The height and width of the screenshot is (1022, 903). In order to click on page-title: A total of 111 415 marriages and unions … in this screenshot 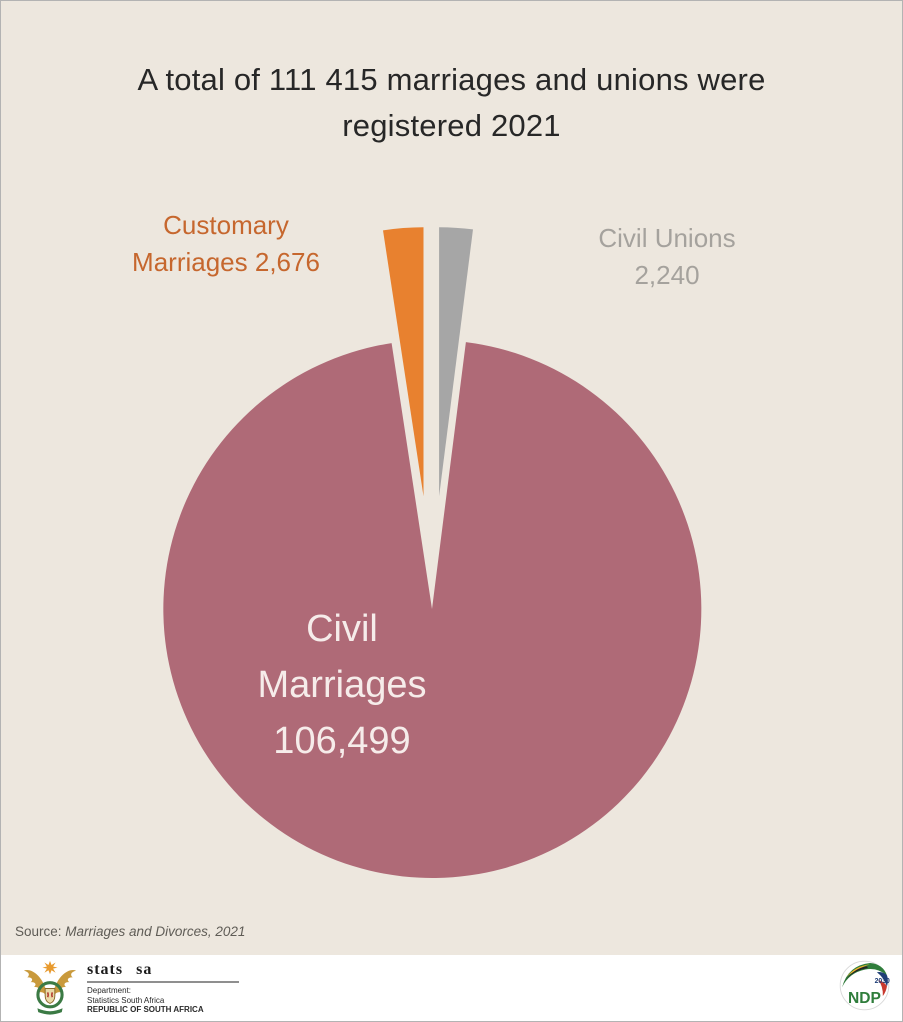, I will do `click(451, 102)`.